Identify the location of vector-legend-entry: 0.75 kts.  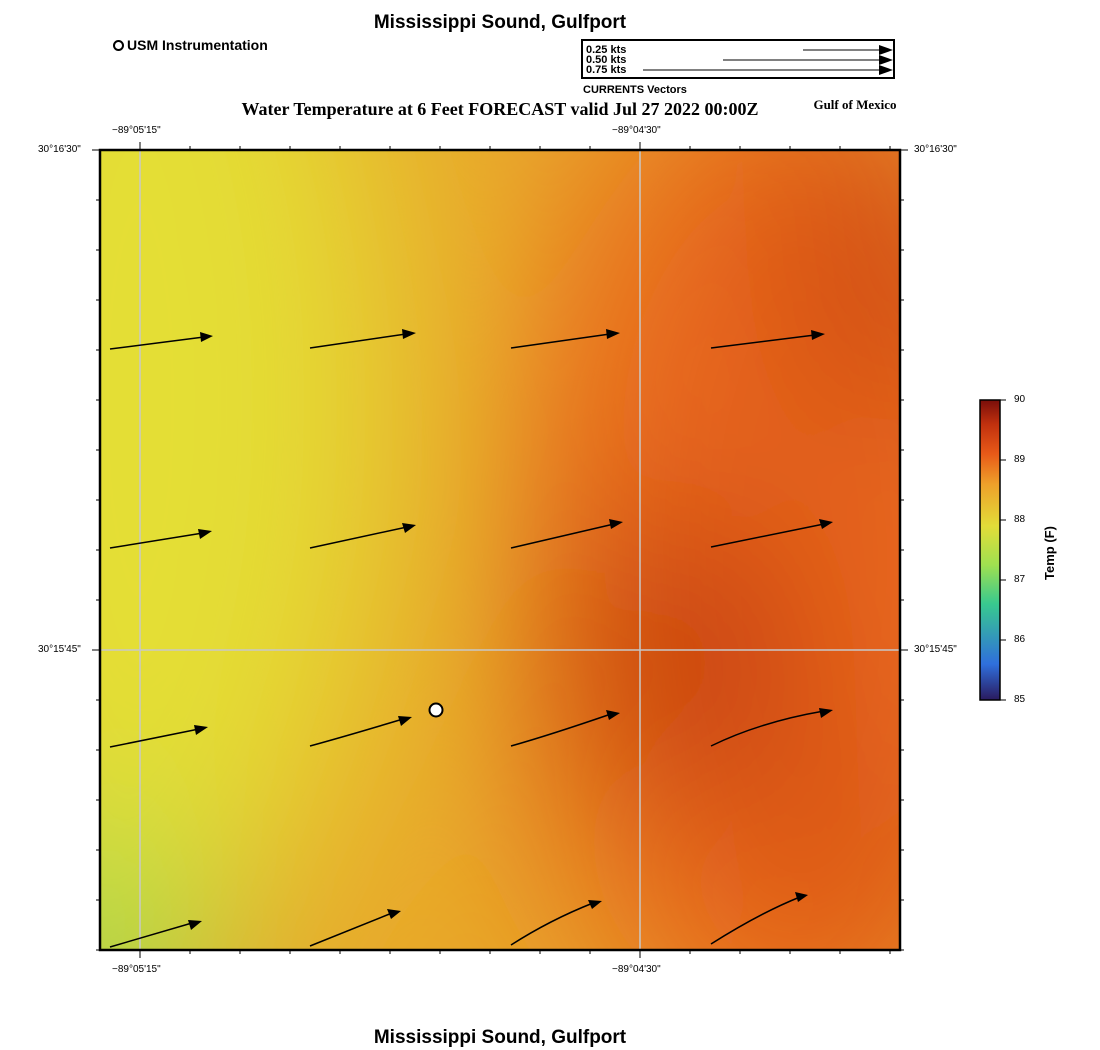
(606, 70).